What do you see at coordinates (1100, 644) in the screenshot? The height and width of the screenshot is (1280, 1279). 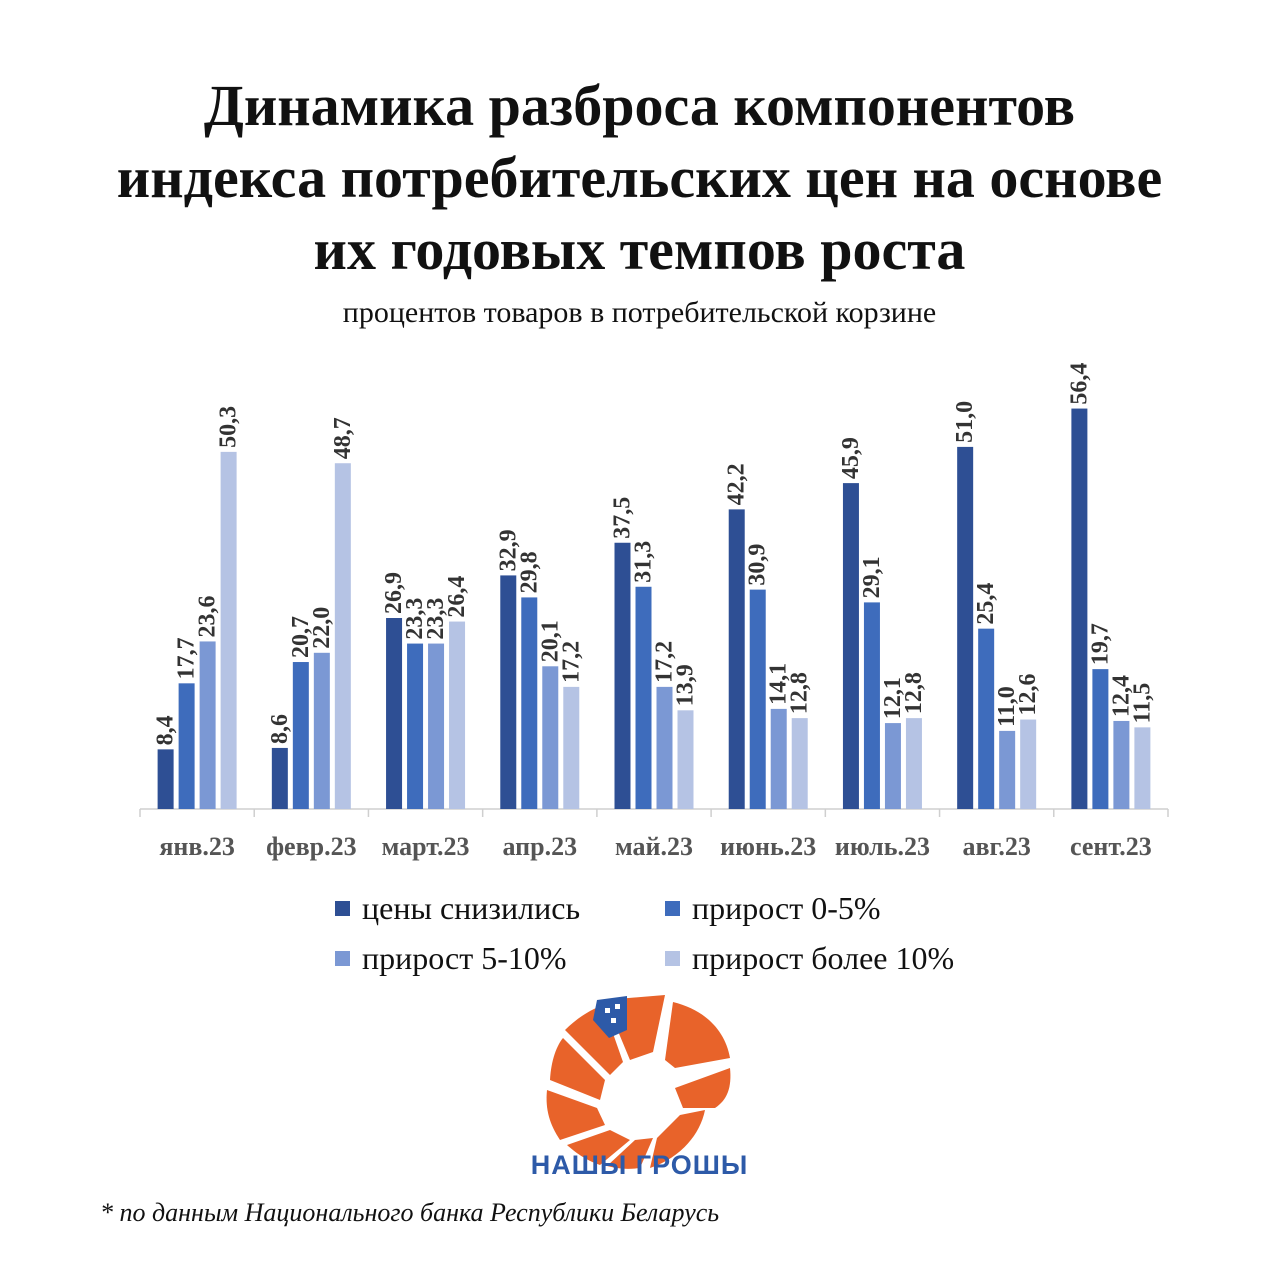 I see `data-label: 19,7` at bounding box center [1100, 644].